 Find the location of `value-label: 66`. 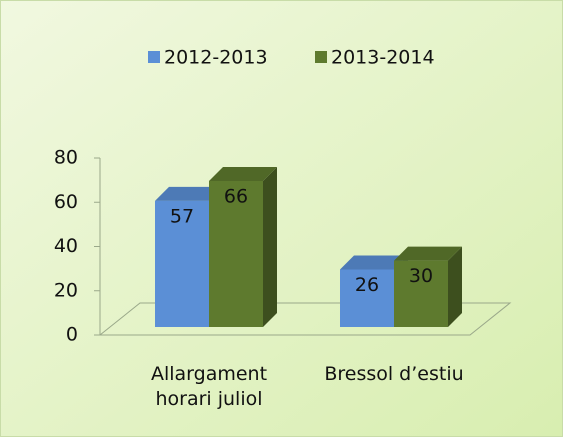

value-label: 66 is located at coordinates (236, 196).